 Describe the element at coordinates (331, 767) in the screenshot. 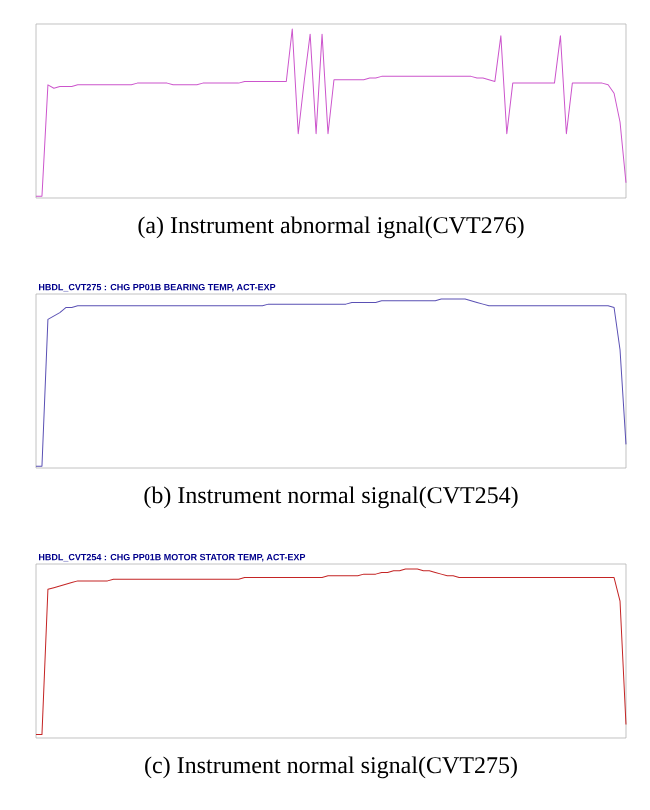

I see `text: (c) Instrument normal signal(CVT275)` at that location.